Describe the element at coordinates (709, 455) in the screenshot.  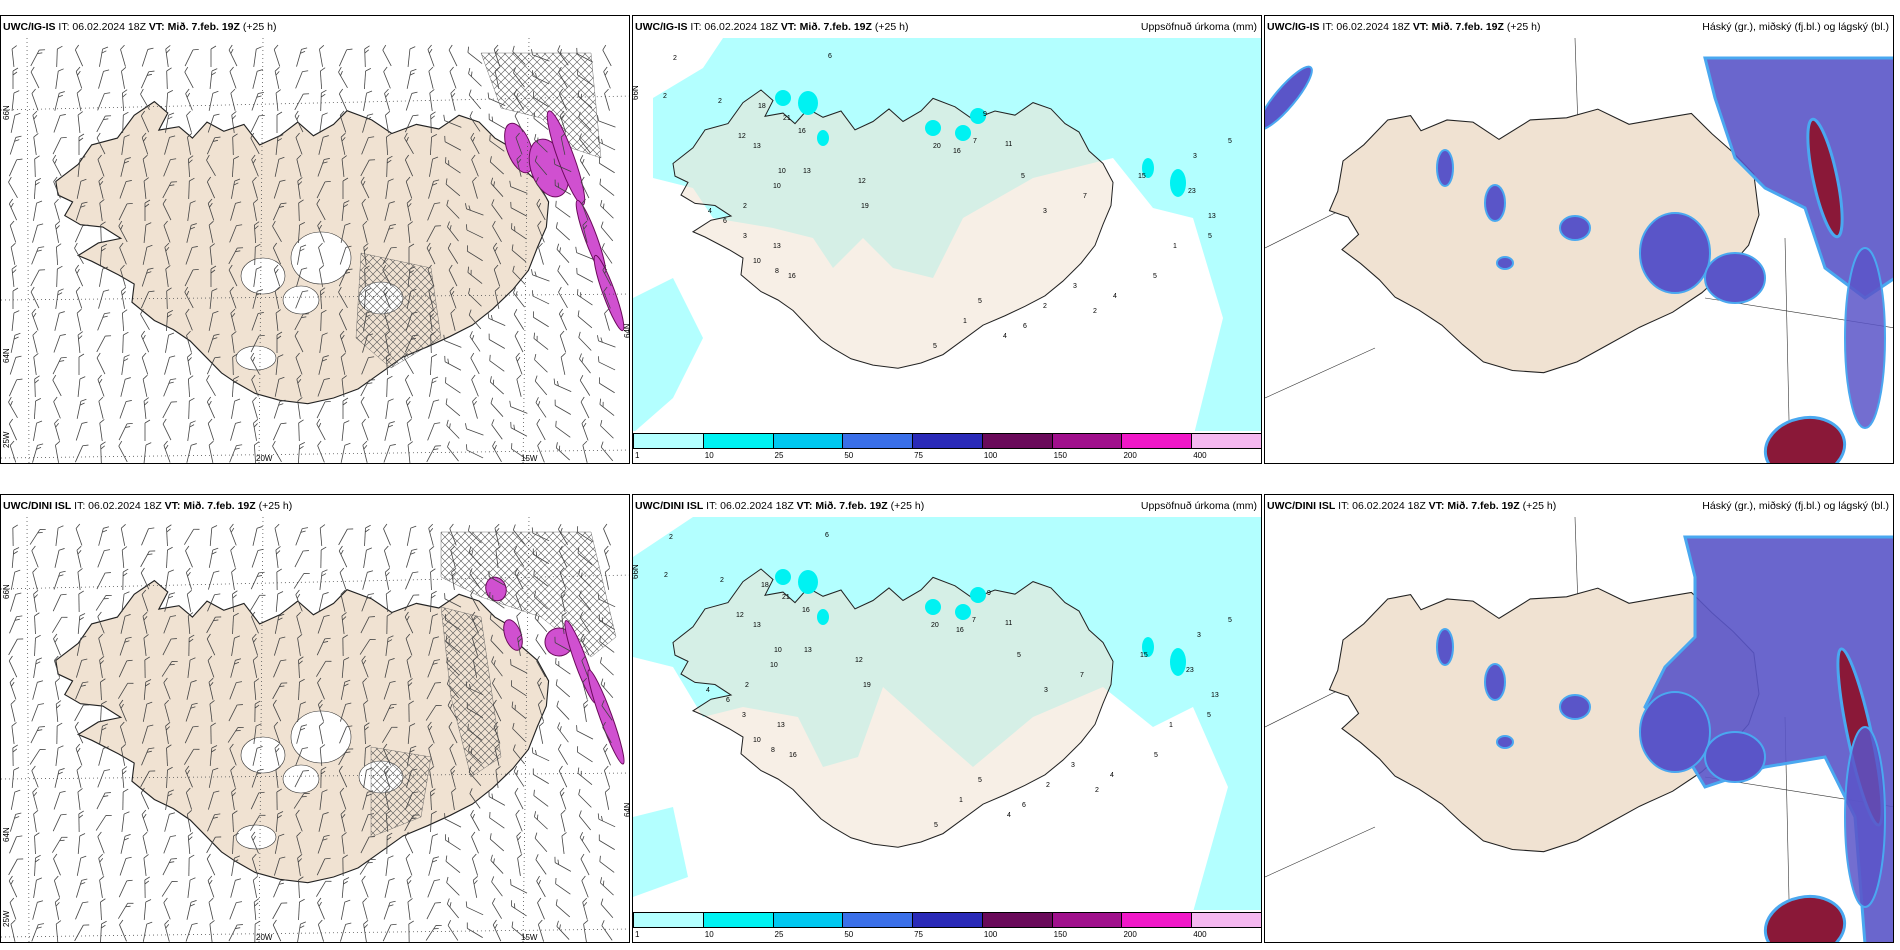
I see `colorbar-tick-label: 10` at that location.